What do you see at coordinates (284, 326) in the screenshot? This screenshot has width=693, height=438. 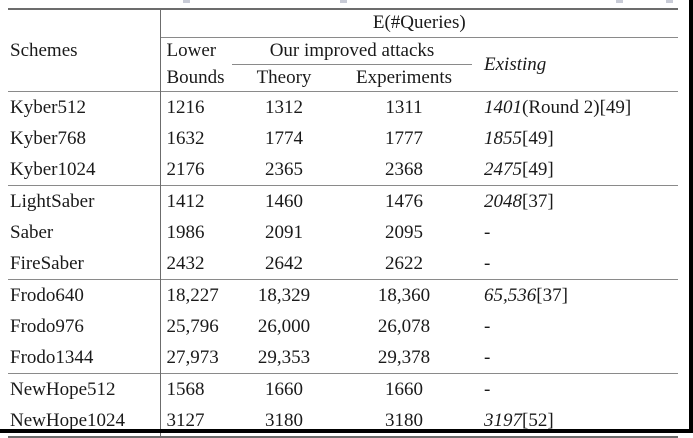 I see `cell-theory: 26,000` at bounding box center [284, 326].